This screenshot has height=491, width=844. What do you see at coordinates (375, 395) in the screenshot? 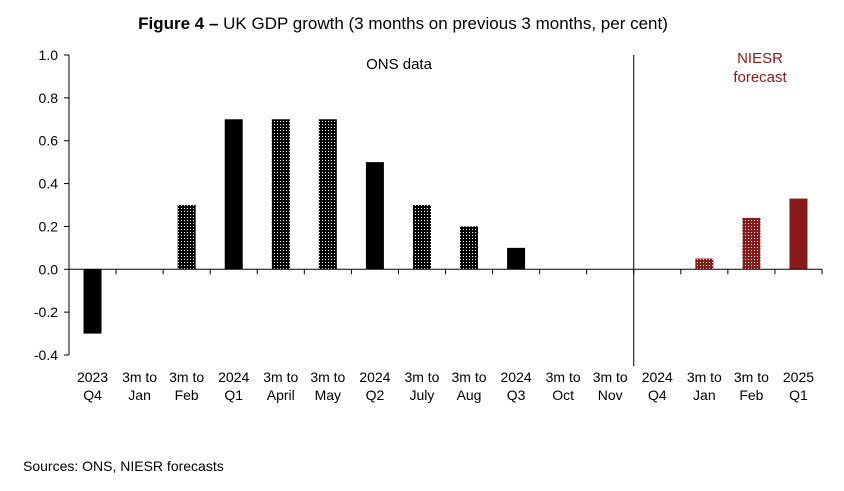
I see `x-tick-label-line2: Q2` at bounding box center [375, 395].